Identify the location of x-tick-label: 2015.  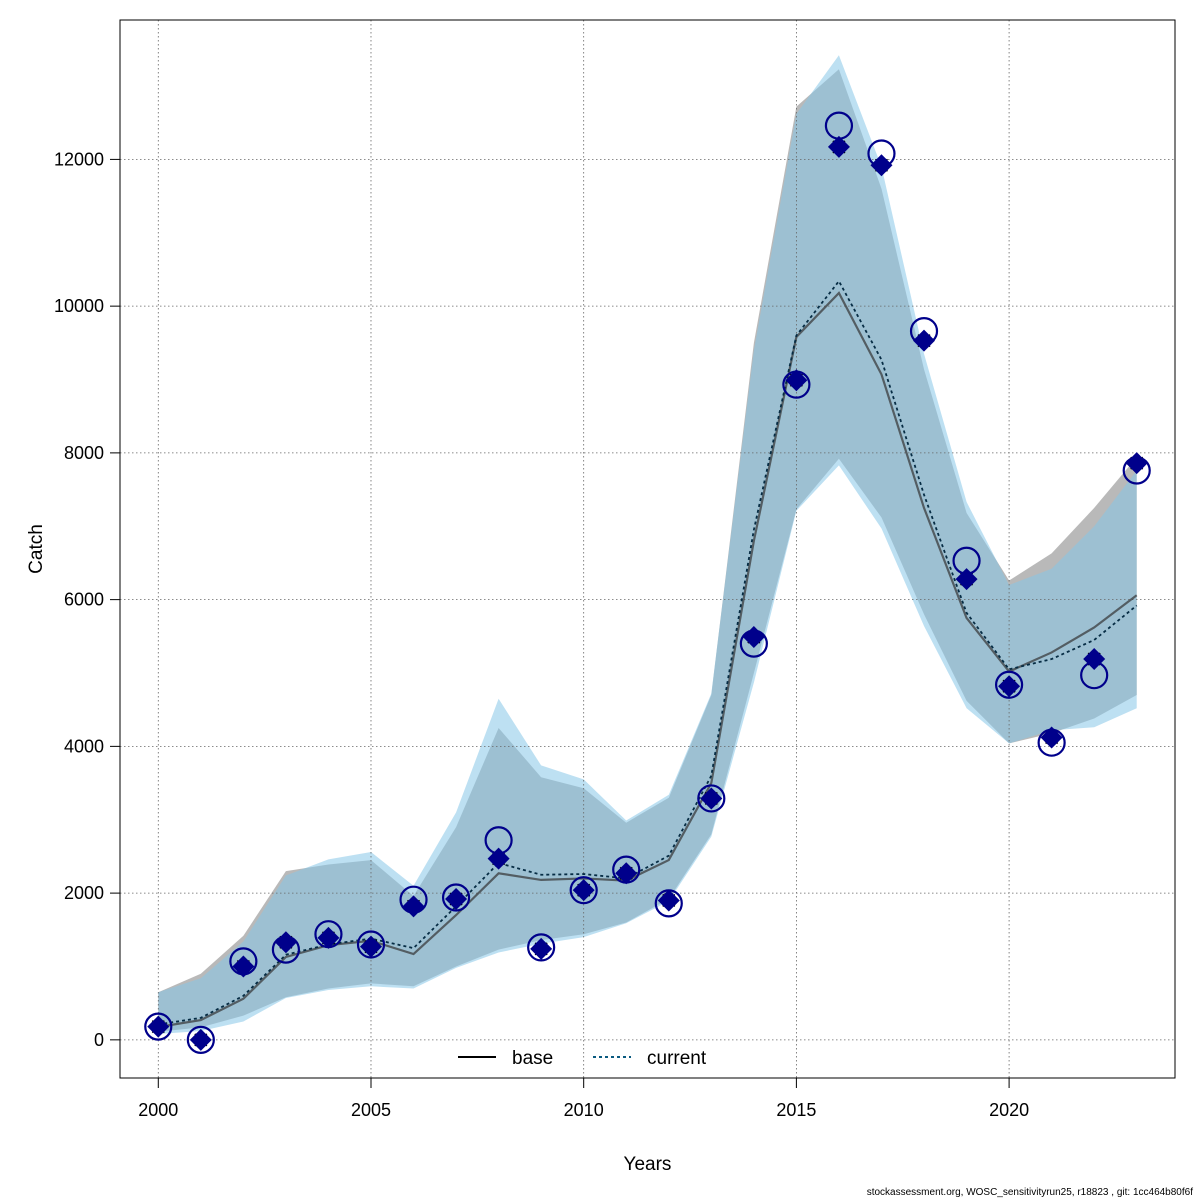
(796, 1110).